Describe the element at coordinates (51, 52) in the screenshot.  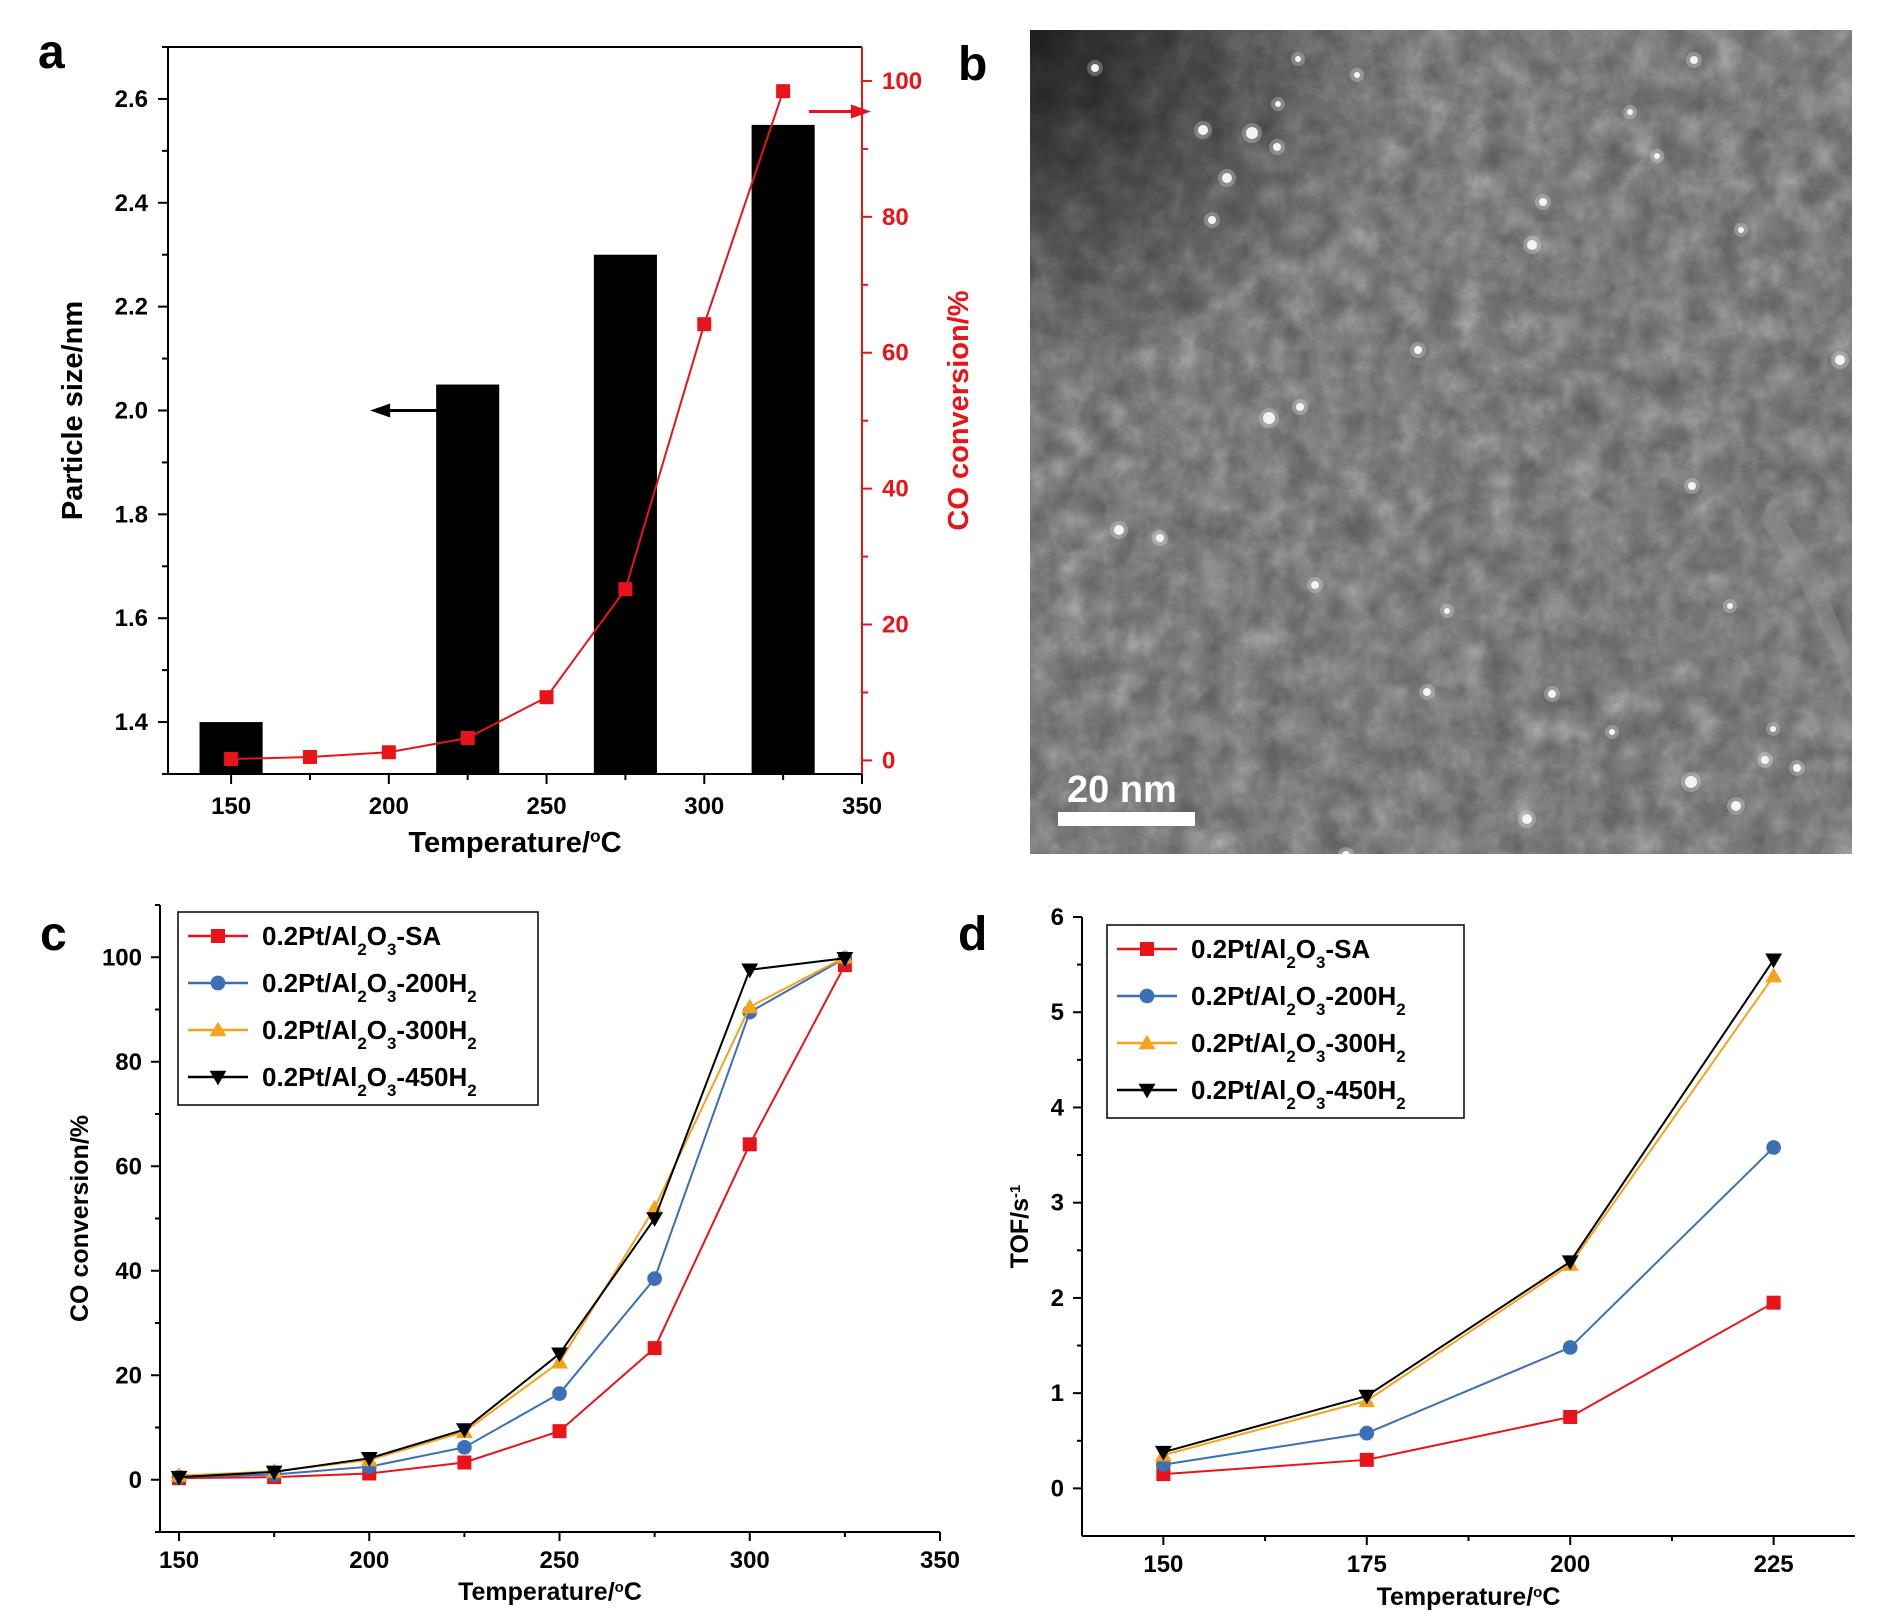
I see `panel-label-a: a` at that location.